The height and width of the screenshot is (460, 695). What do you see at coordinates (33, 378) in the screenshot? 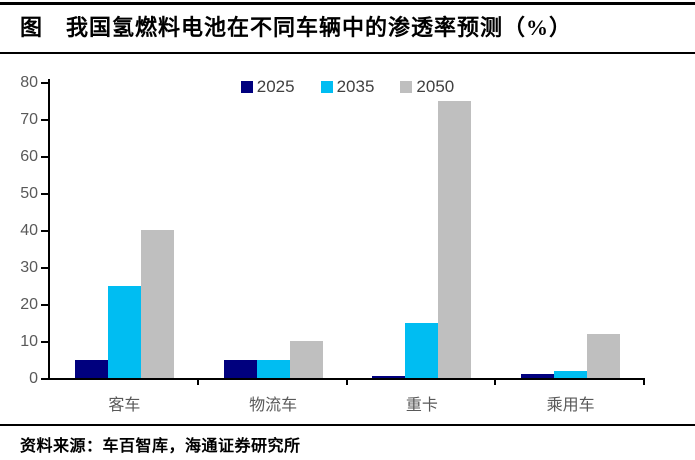
I see `y-axis-tick-label: 0` at bounding box center [33, 378].